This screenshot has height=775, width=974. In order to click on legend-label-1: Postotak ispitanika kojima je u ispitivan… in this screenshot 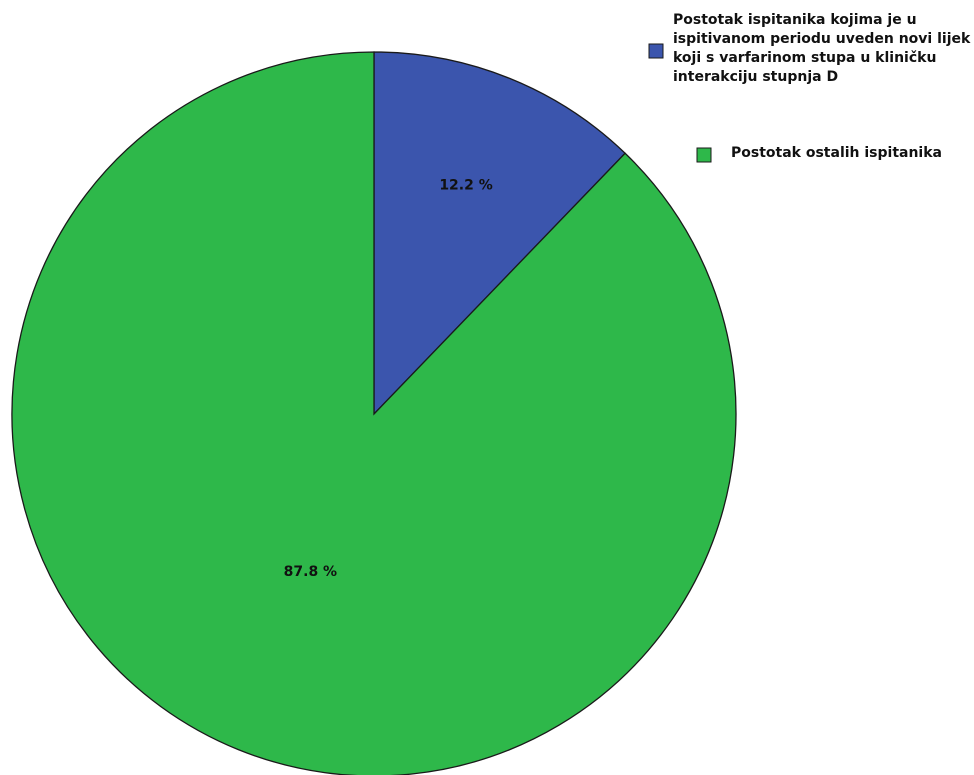, I will do `click(822, 48)`.